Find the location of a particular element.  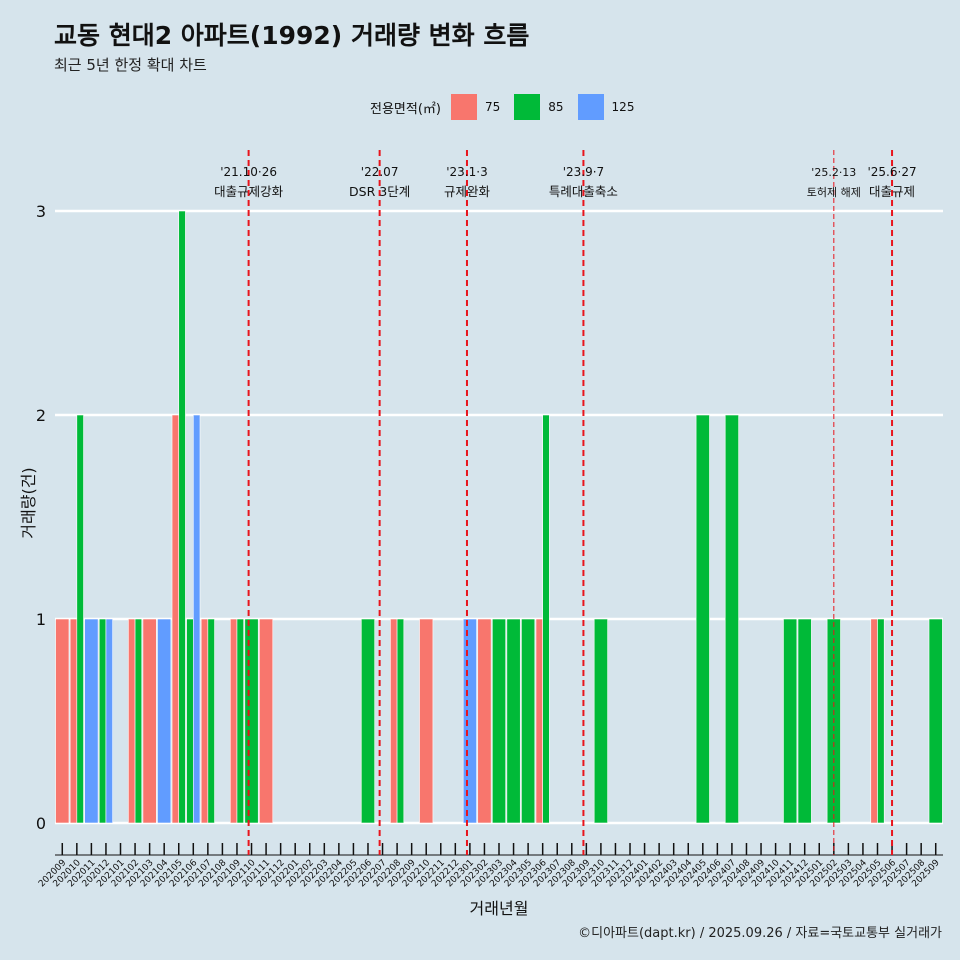

event-date-label: '25.6·27 is located at coordinates (891, 172).